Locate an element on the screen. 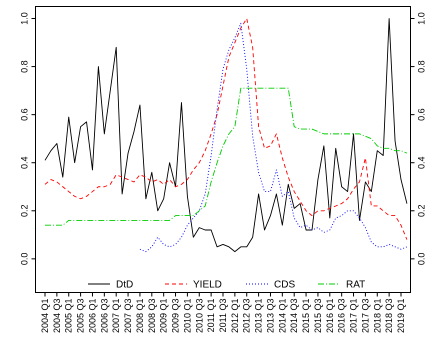  x-tick-label: 2006 Q3 is located at coordinates (104, 316).